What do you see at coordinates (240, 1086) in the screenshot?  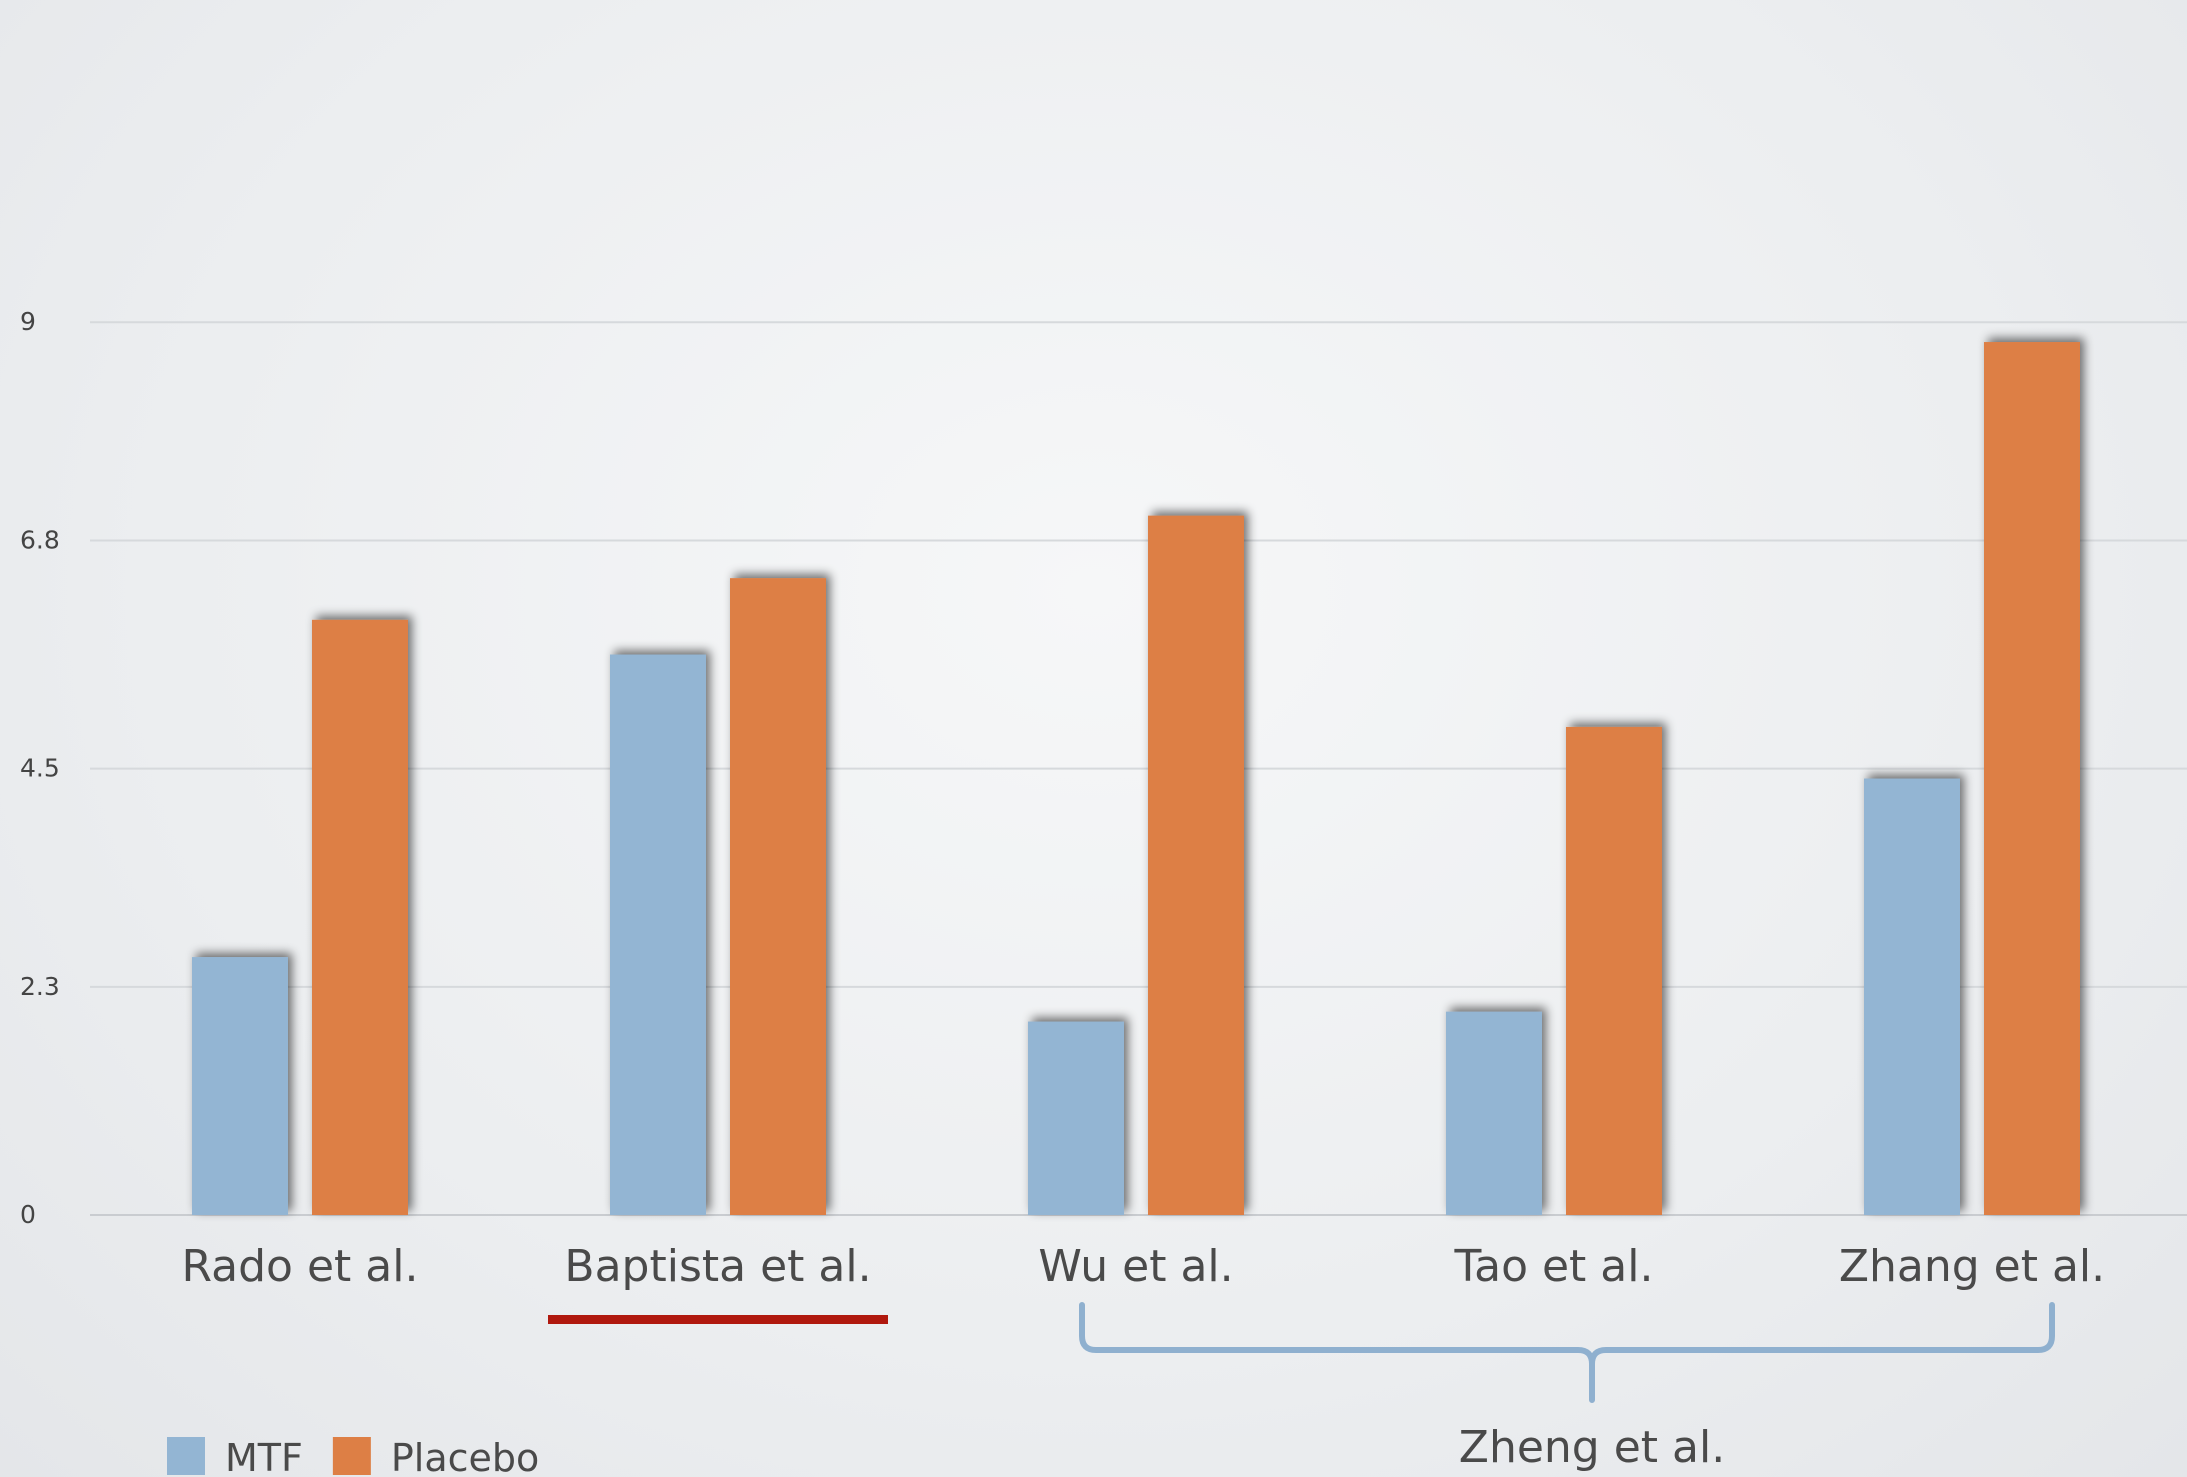 I see `bar-mtf-rado-et-al` at bounding box center [240, 1086].